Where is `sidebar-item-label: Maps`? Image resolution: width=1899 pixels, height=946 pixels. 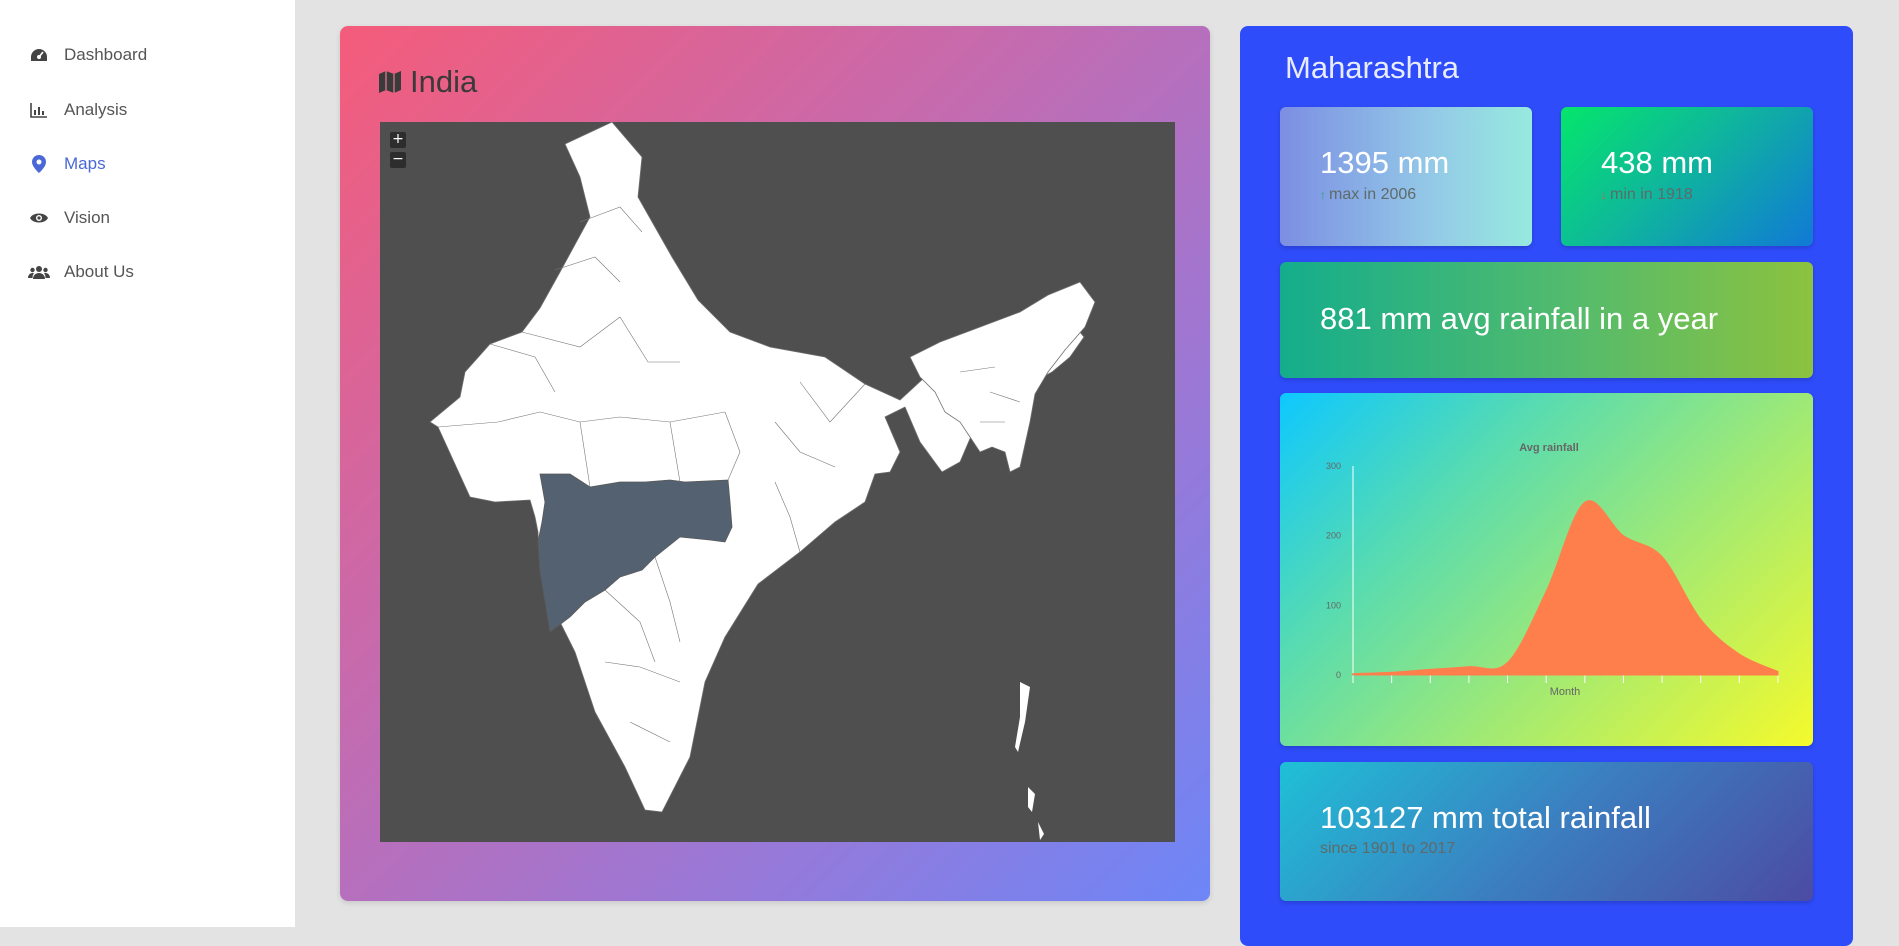 sidebar-item-label: Maps is located at coordinates (85, 164).